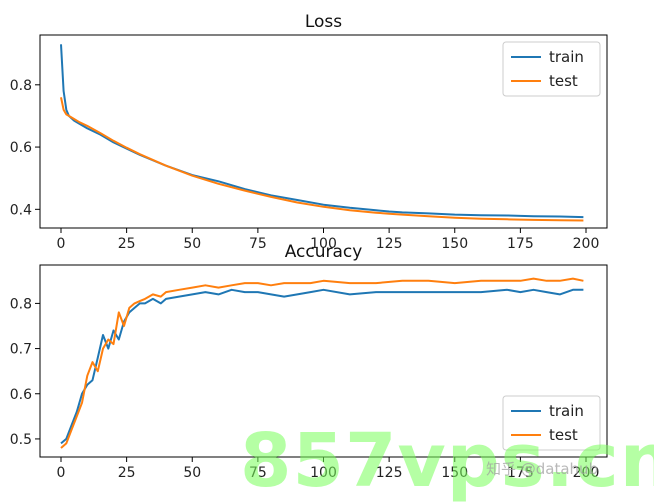 This screenshot has height=504, width=654. I want to click on loss-x-tick-label: 100, so click(323, 244).